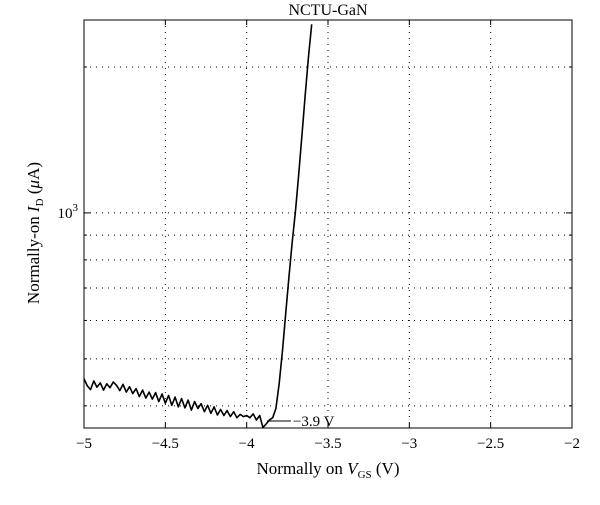 This screenshot has height=505, width=600. I want to click on x-tick-label: −2.5, so click(490, 444).